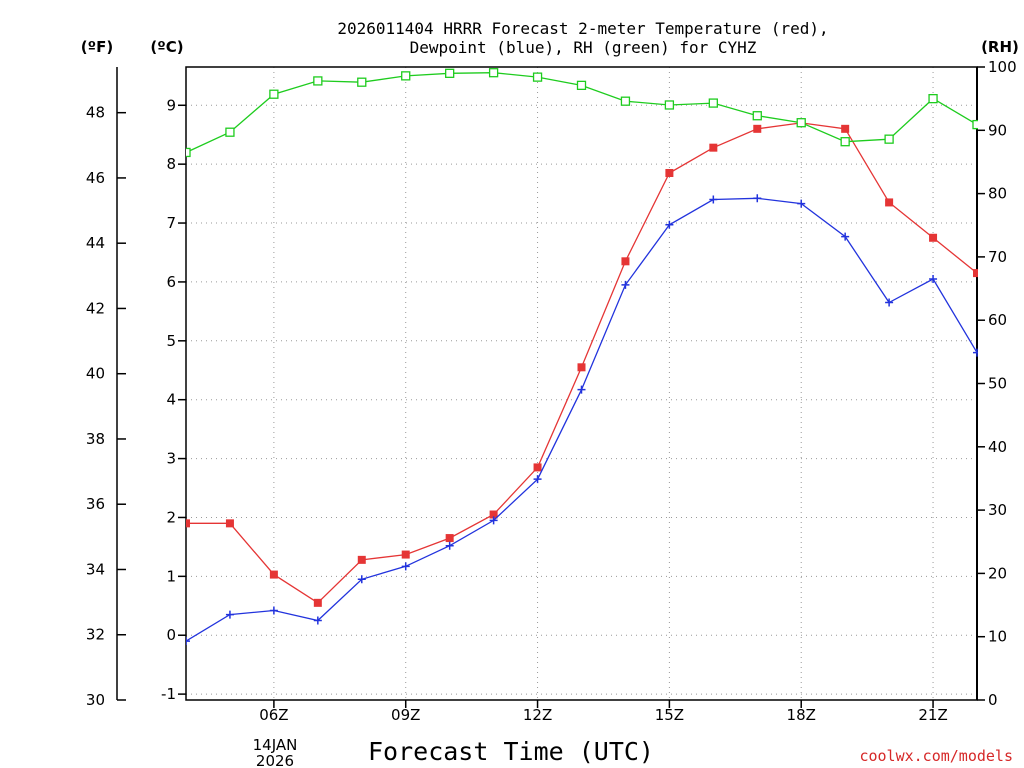  What do you see at coordinates (171, 223) in the screenshot?
I see `celsius-tick-label: 7` at bounding box center [171, 223].